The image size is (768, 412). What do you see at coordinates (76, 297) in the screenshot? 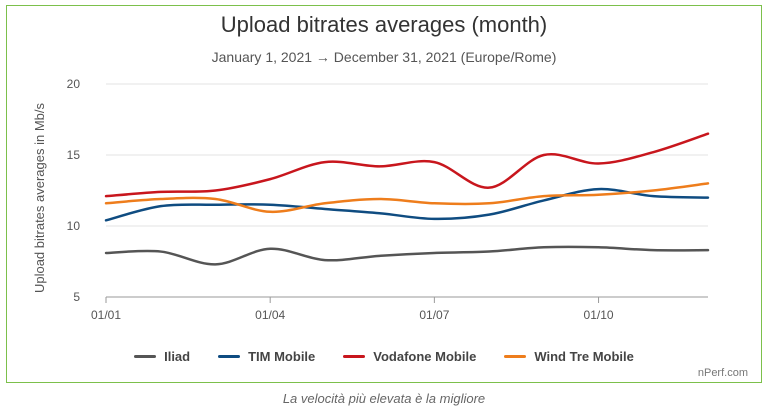
I see `y-tick-label: 5` at bounding box center [76, 297].